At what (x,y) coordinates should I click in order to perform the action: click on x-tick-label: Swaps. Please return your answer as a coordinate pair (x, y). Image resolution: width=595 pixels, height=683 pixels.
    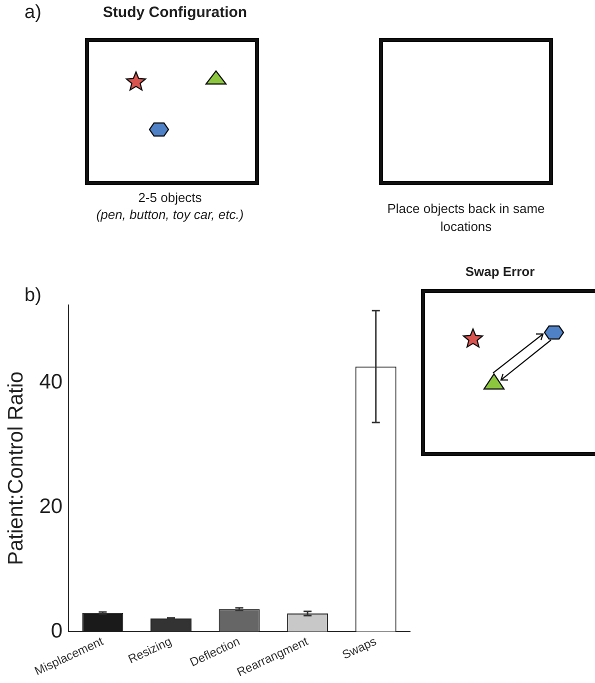
    Looking at the image, I should click on (359, 648).